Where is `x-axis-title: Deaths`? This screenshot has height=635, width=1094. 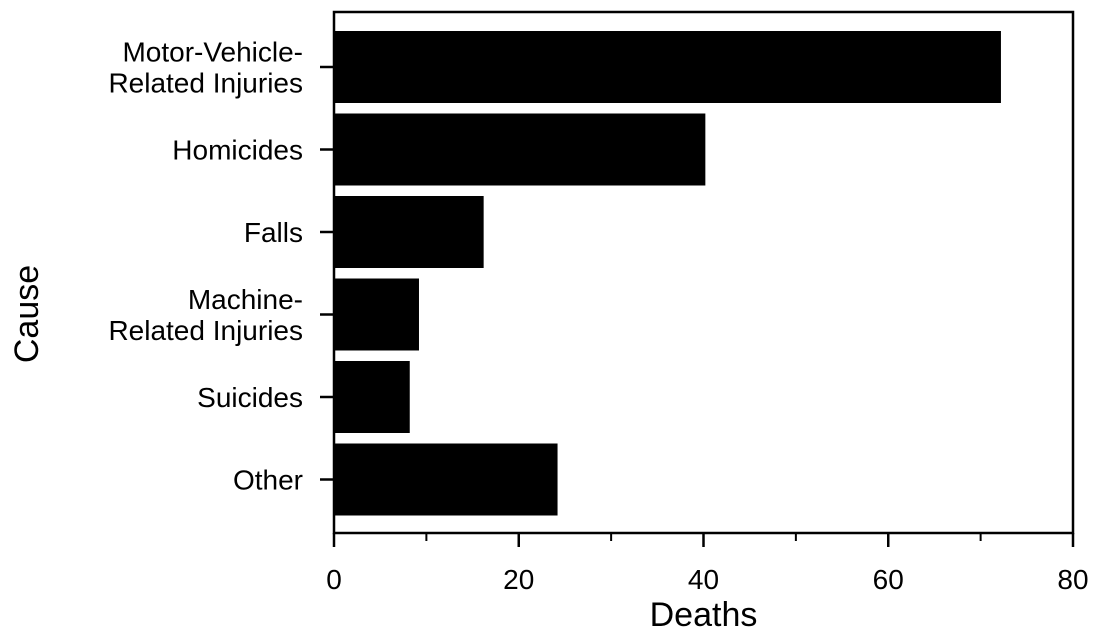
x-axis-title: Deaths is located at coordinates (704, 615).